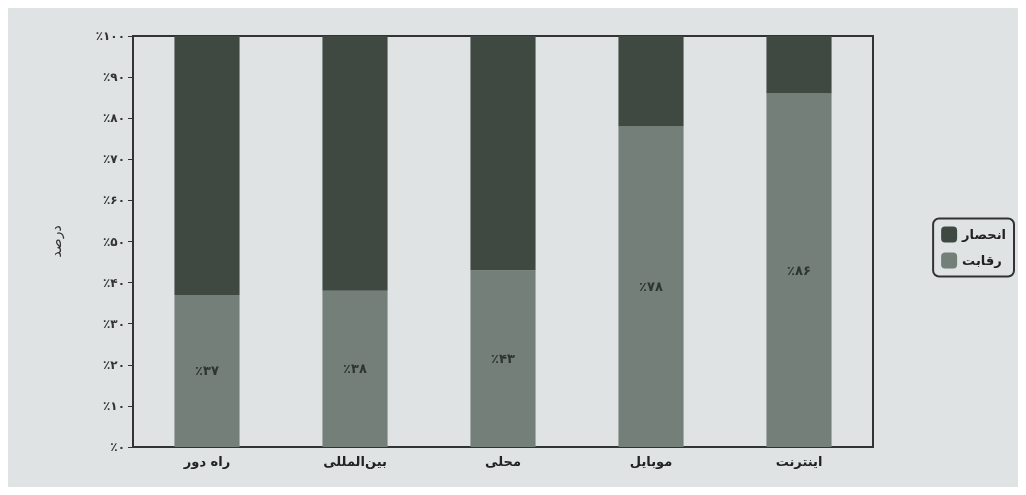 This screenshot has height=495, width=1026. Describe the element at coordinates (206, 461) in the screenshot. I see `x-tick-label: راه دور` at that location.